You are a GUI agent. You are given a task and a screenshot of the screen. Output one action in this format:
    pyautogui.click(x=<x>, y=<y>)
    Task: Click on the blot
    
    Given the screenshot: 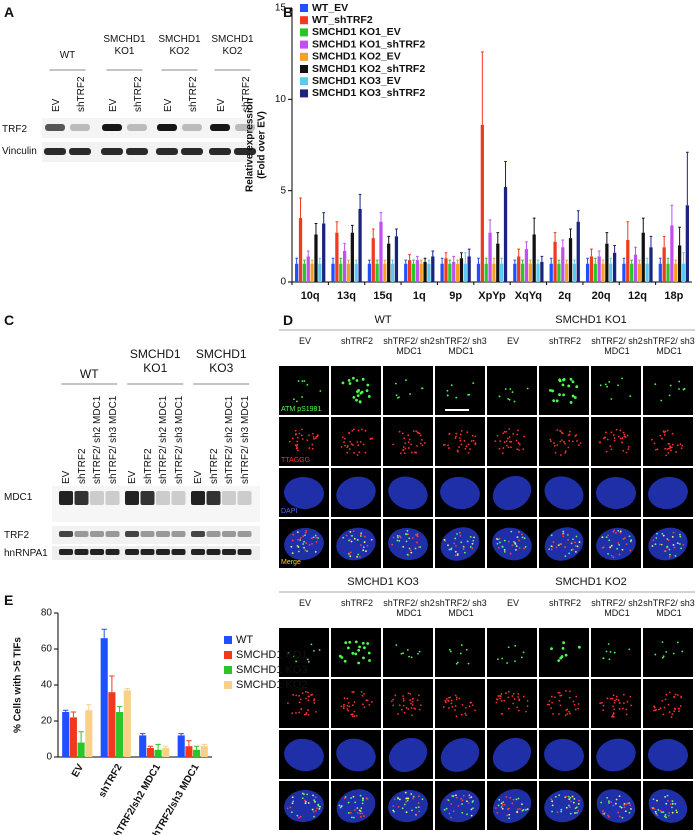 What is the action you would take?
    pyautogui.click(x=150, y=128)
    